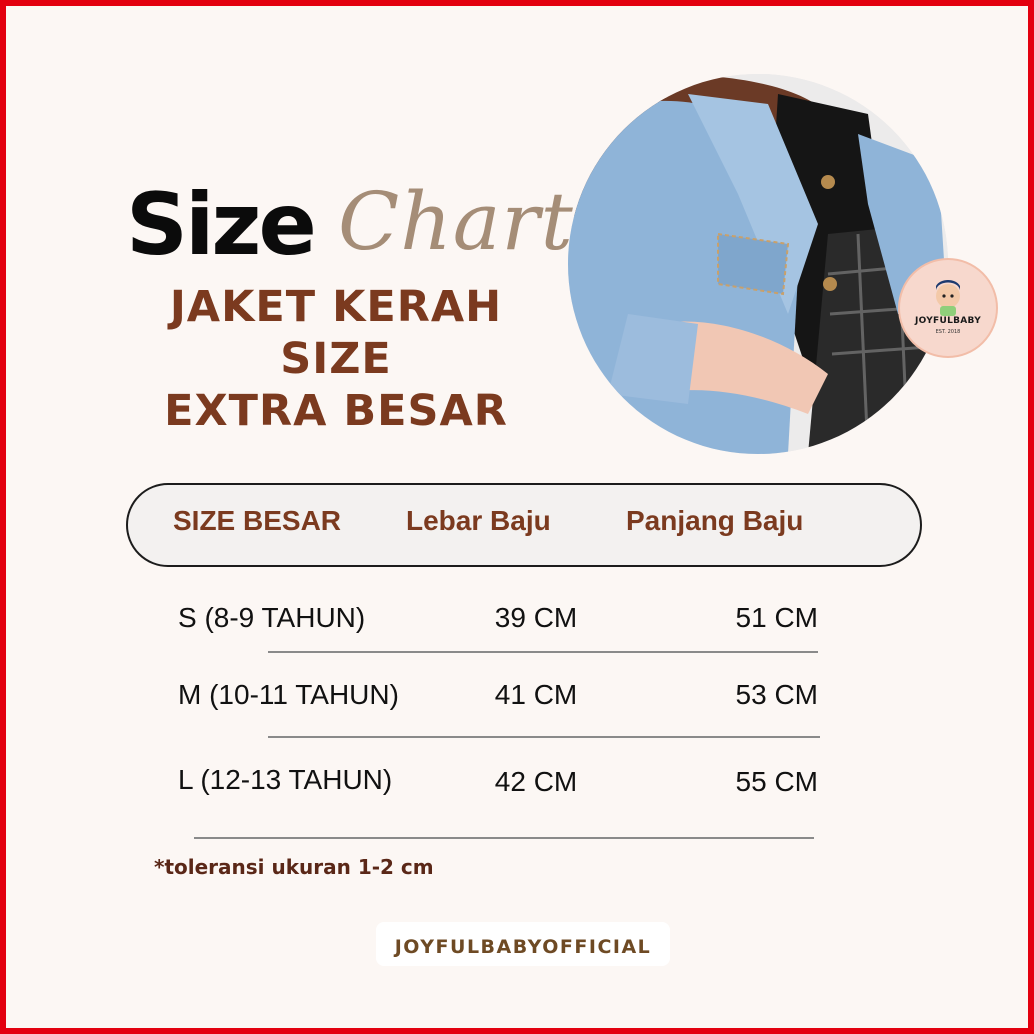 The width and height of the screenshot is (1034, 1034). What do you see at coordinates (336, 411) in the screenshot?
I see `product-title-line-3: EXTRA BESAR` at bounding box center [336, 411].